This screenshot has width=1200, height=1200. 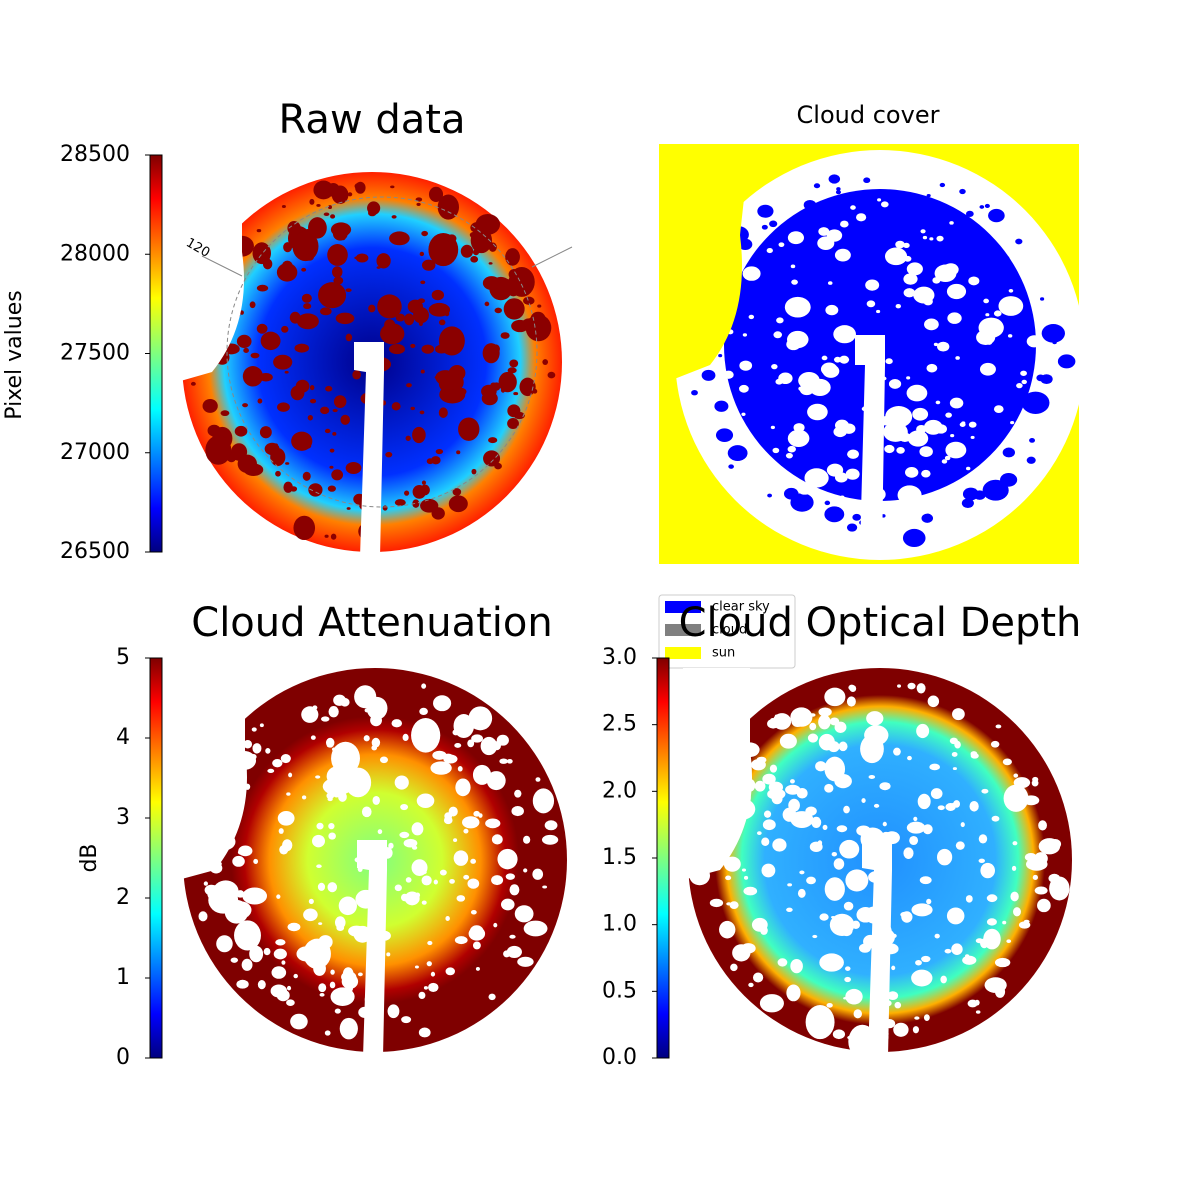 I want to click on colorbar-tick-label: 0, so click(x=123, y=1057).